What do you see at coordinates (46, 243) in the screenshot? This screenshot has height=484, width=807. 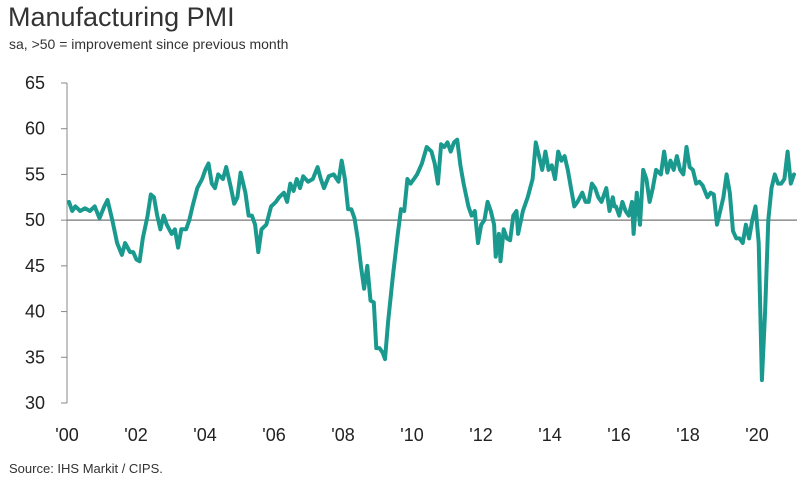 I see `y-axis-ticks: 65 60 55 50 45 40 35 30` at bounding box center [46, 243].